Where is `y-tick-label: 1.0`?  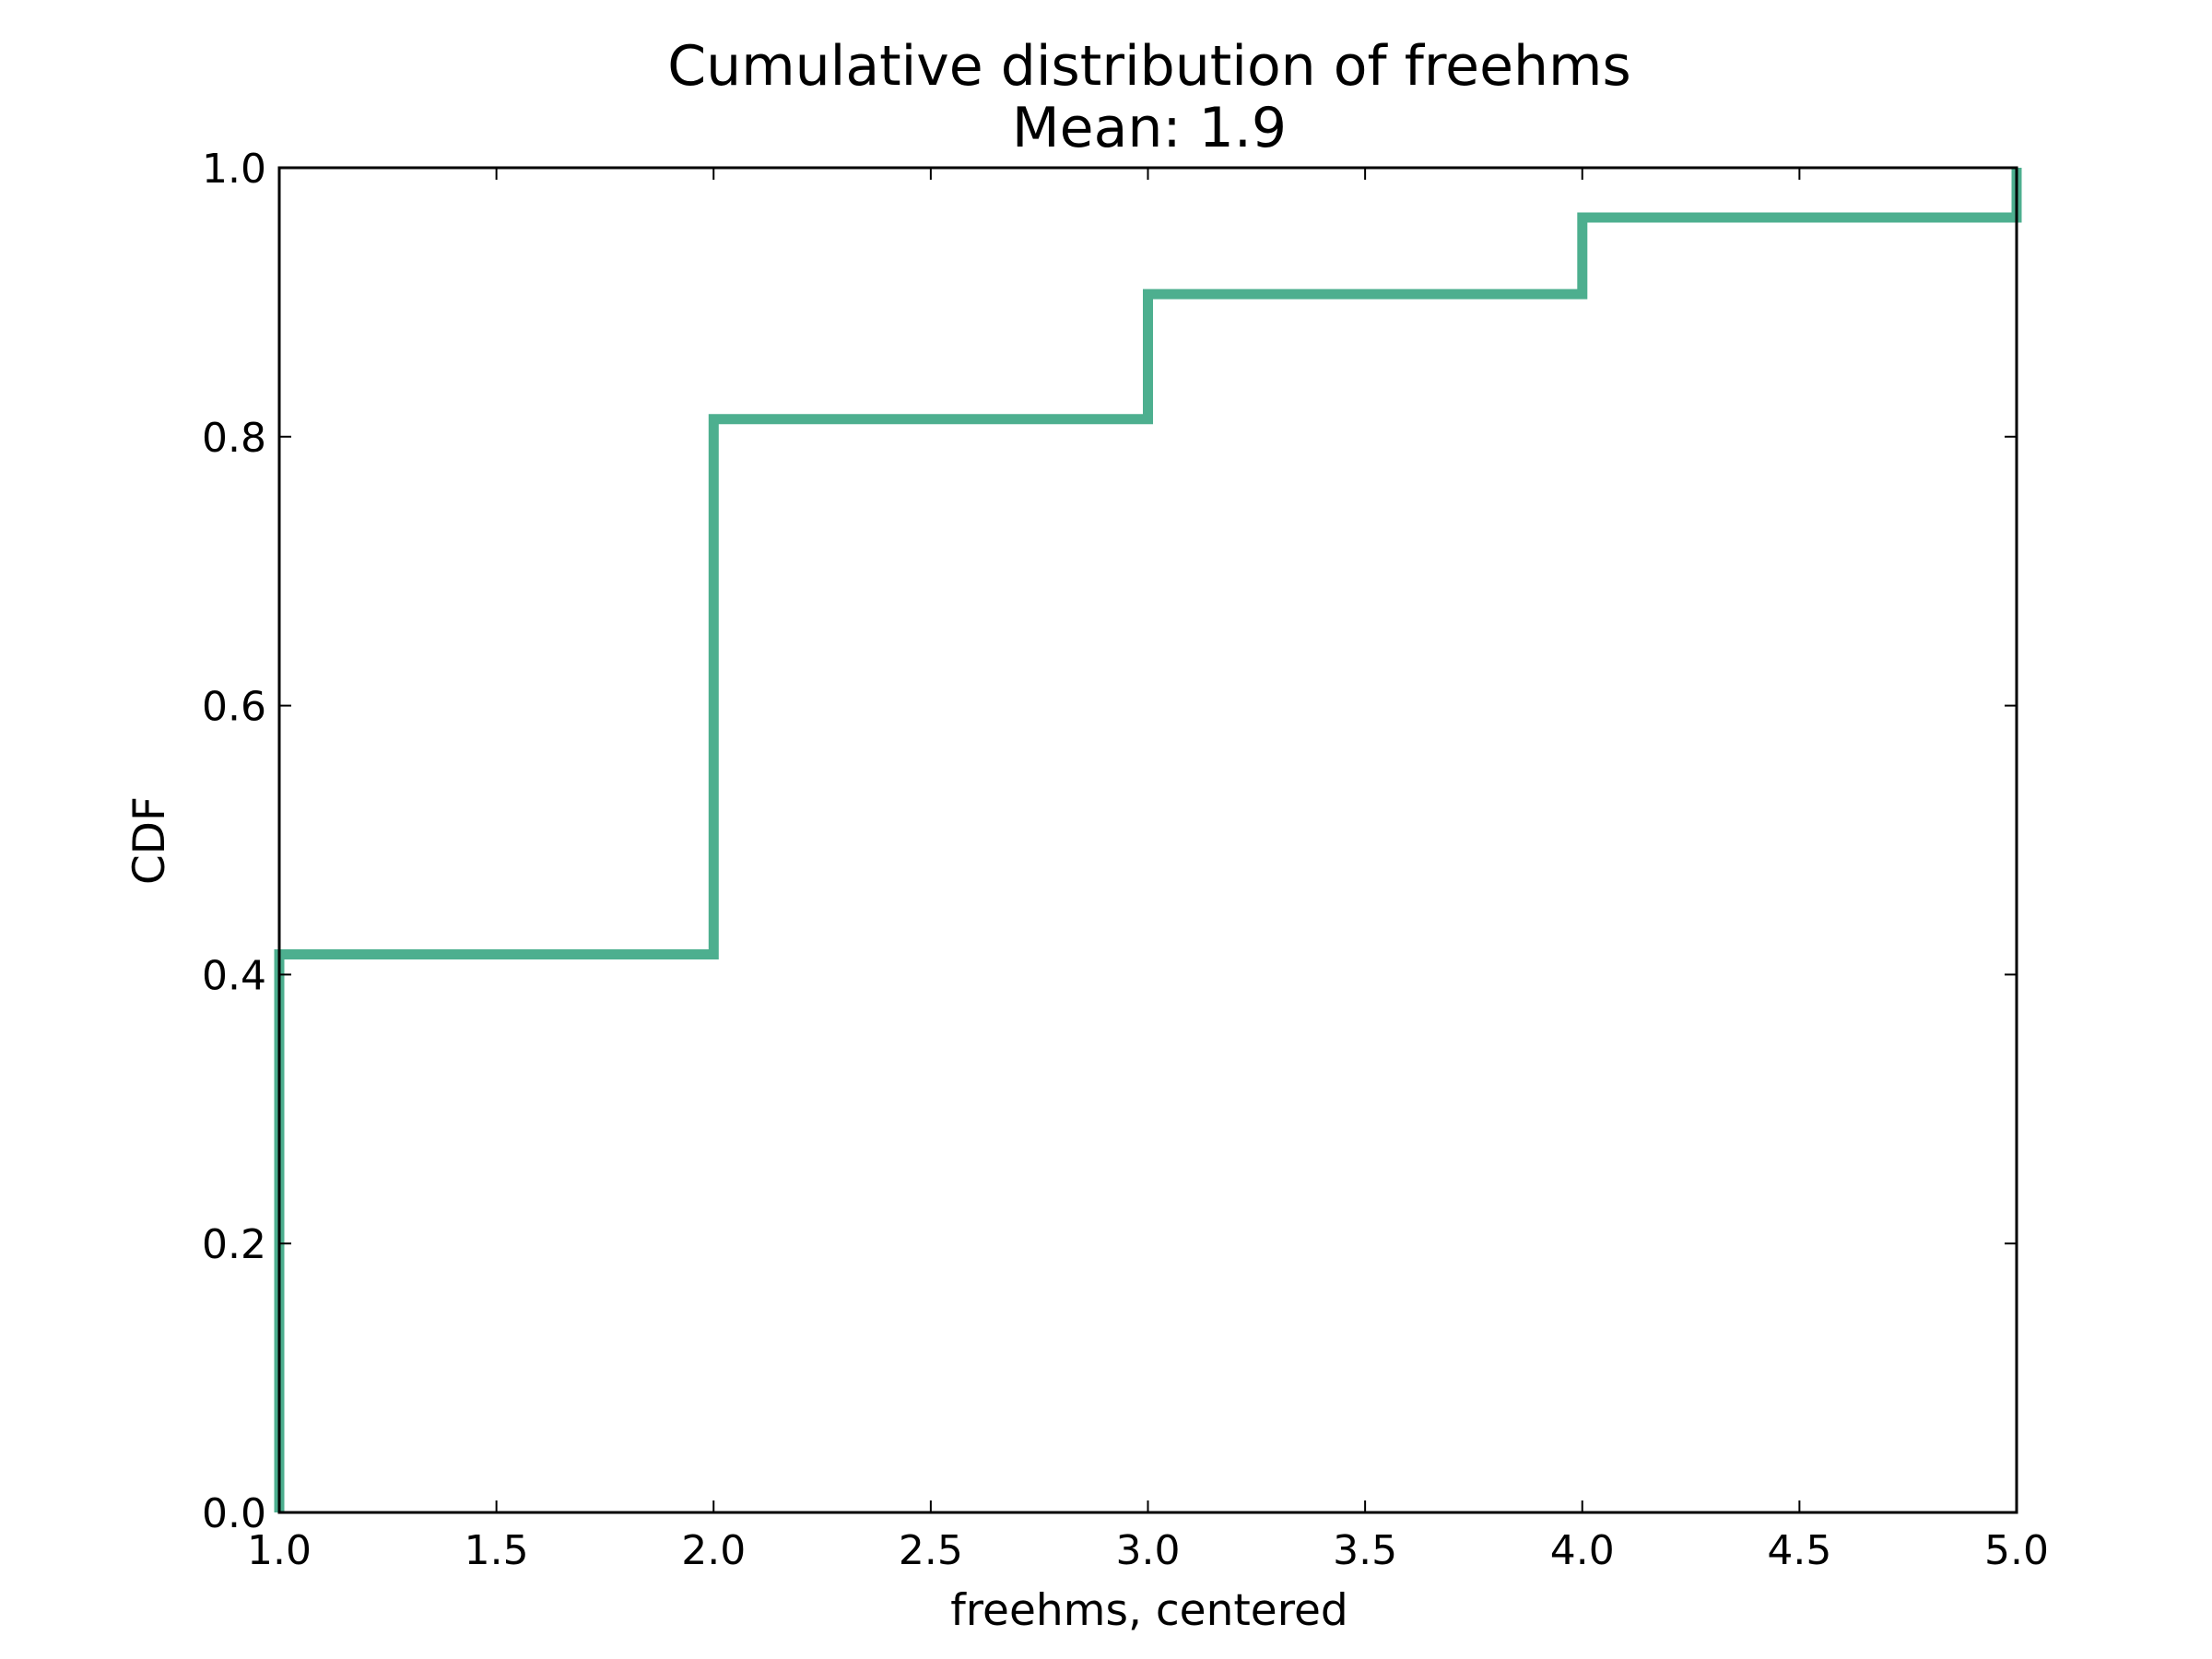 y-tick-label: 1.0 is located at coordinates (234, 169).